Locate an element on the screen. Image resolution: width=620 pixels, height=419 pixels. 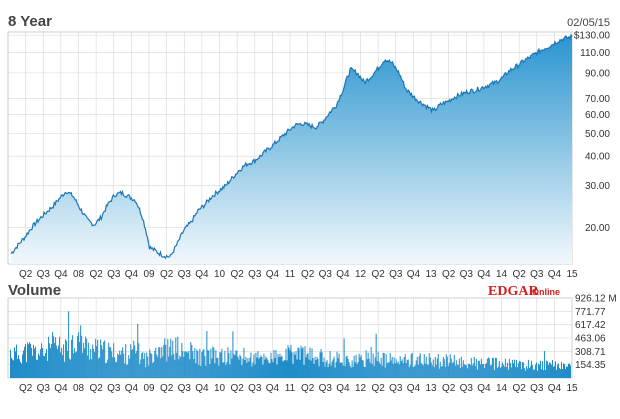
price-y-tick-7: 30.00 is located at coordinates (597, 186).